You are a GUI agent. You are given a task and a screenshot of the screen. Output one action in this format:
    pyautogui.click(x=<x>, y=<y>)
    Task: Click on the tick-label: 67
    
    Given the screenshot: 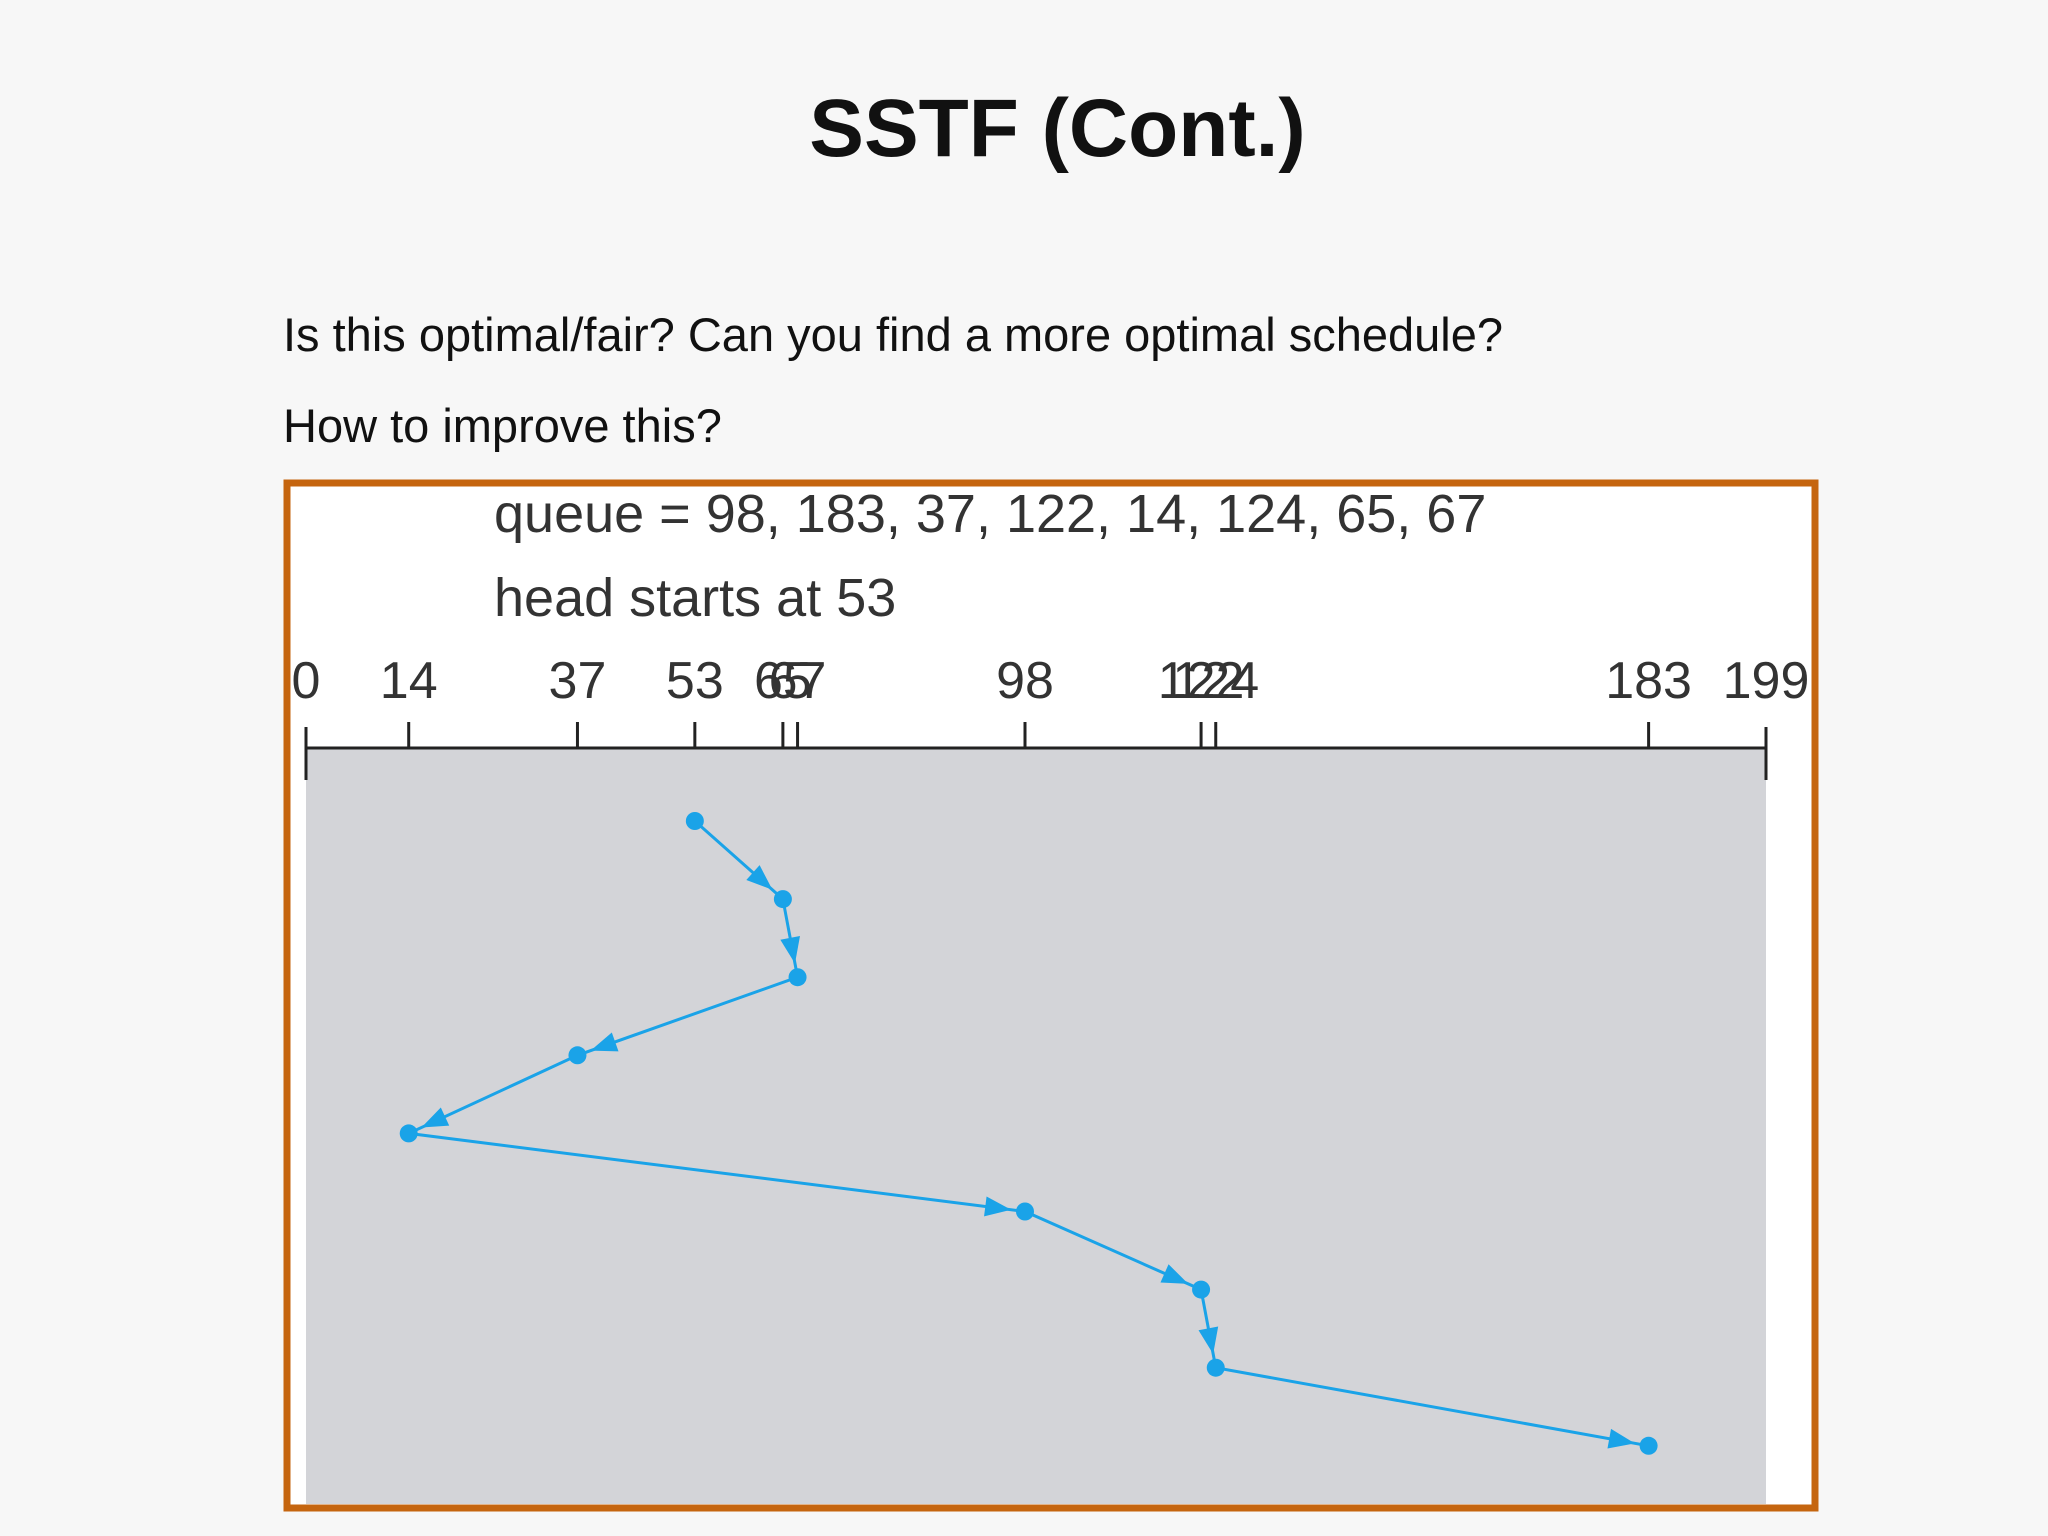 What is the action you would take?
    pyautogui.click(x=798, y=681)
    